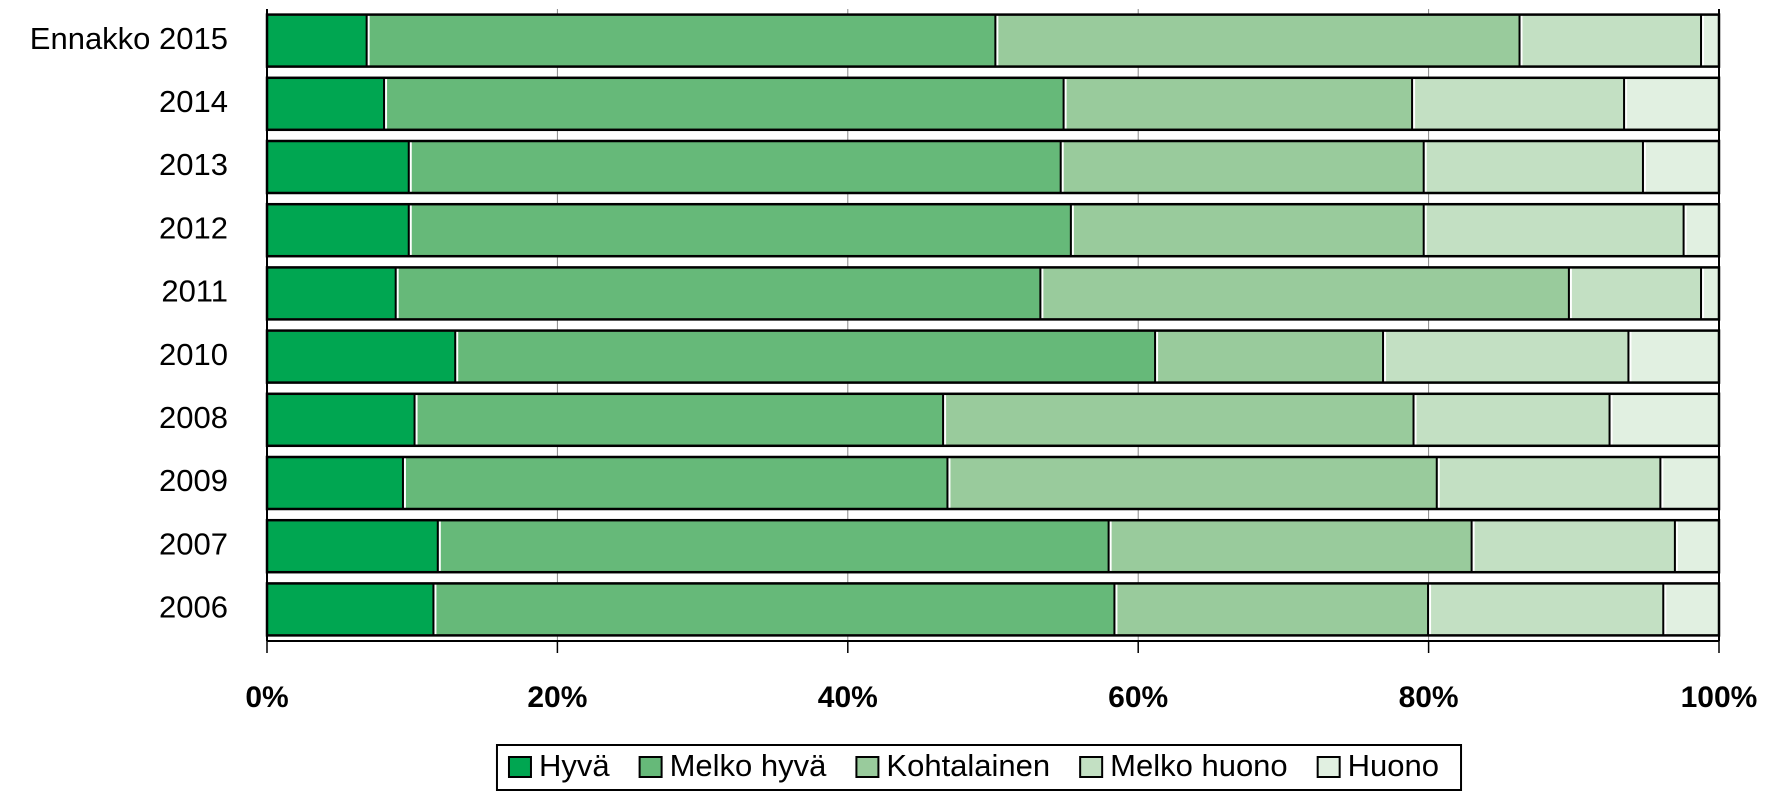  Describe the element at coordinates (848, 697) in the screenshot. I see `x-tick-label: 40%` at that location.